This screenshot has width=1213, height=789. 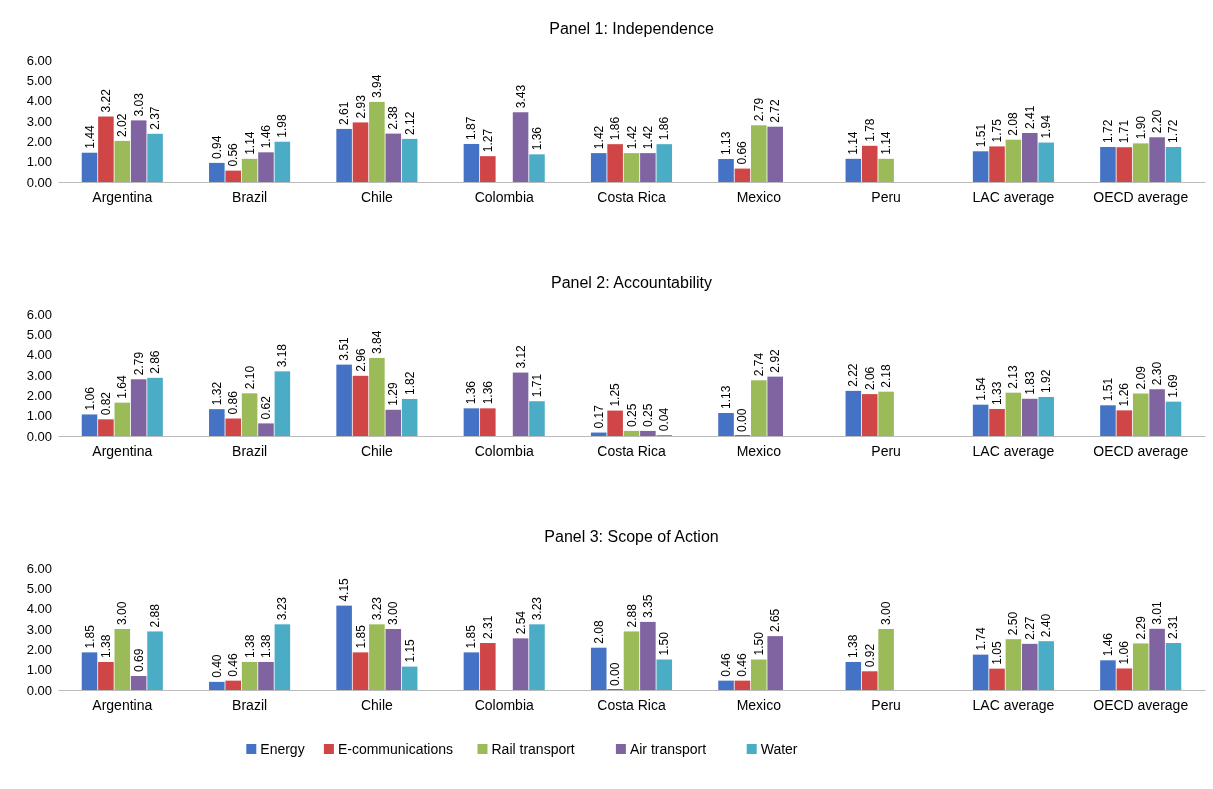 What do you see at coordinates (1173, 627) in the screenshot?
I see `data-label: 2.31` at bounding box center [1173, 627].